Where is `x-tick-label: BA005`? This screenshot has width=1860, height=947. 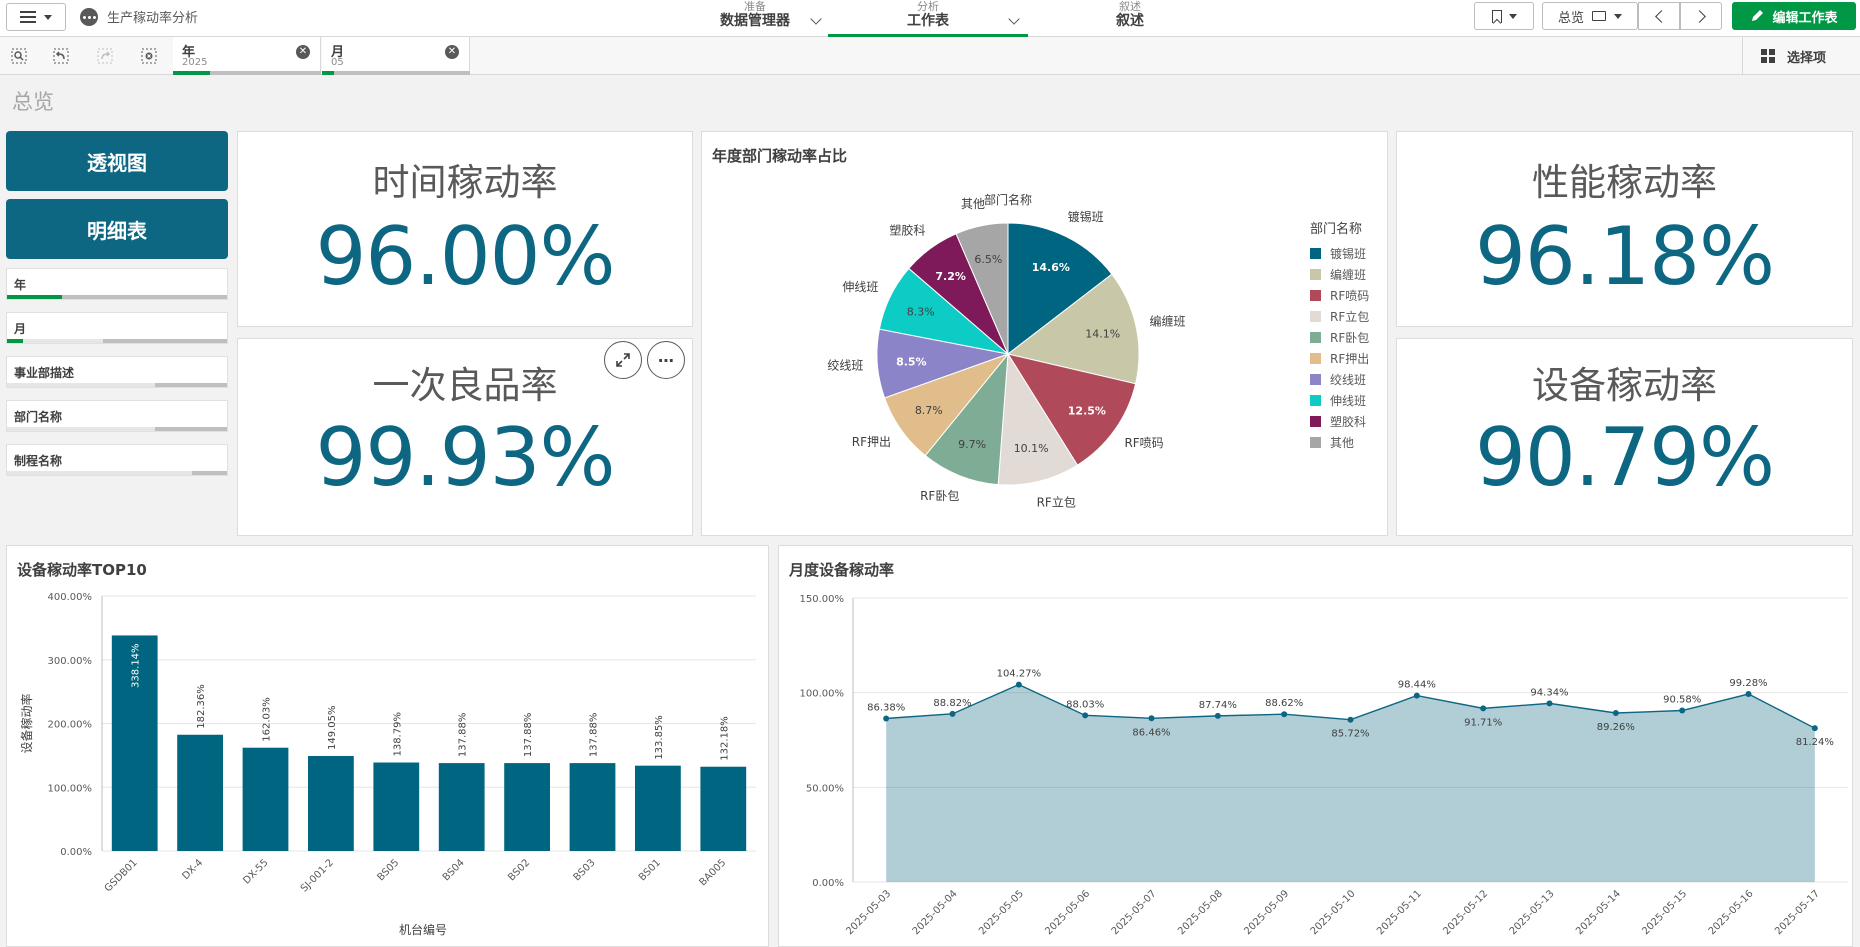
x-tick-label: BA005 is located at coordinates (712, 872).